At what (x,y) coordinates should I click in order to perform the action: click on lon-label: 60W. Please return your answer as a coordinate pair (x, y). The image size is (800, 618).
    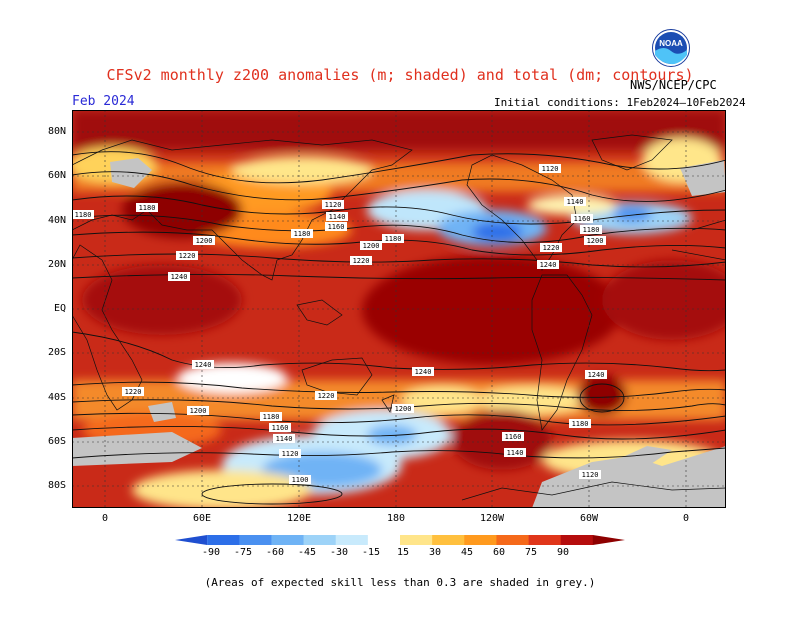
    Looking at the image, I should click on (589, 518).